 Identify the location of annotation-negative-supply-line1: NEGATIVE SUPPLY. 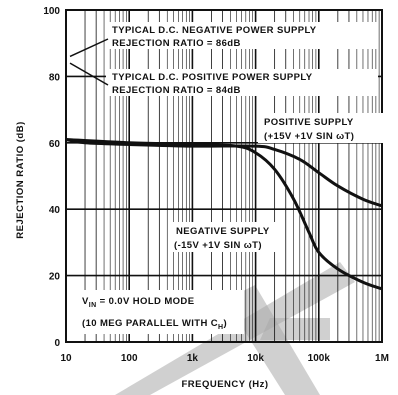
(223, 231).